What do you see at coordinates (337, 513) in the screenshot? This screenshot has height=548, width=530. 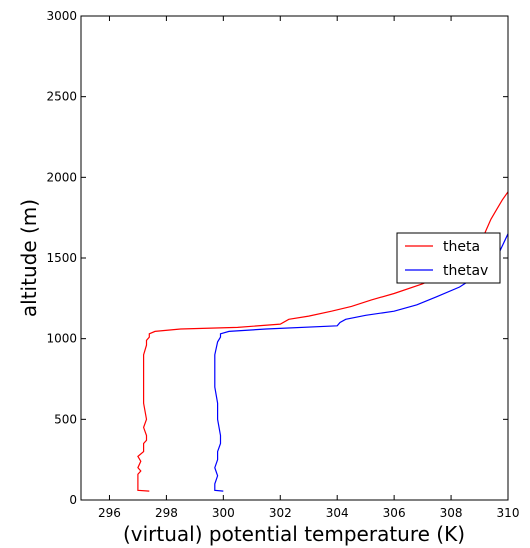 I see `x-tick-label: 304` at bounding box center [337, 513].